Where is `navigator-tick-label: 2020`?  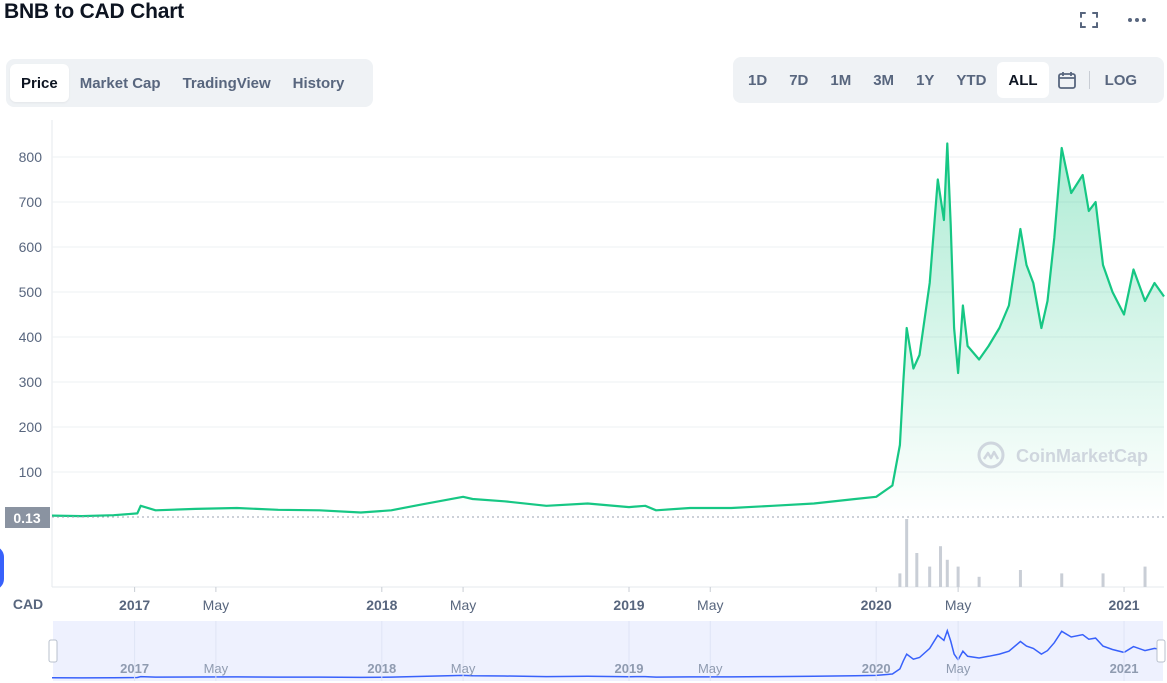
navigator-tick-label: 2020 is located at coordinates (876, 668).